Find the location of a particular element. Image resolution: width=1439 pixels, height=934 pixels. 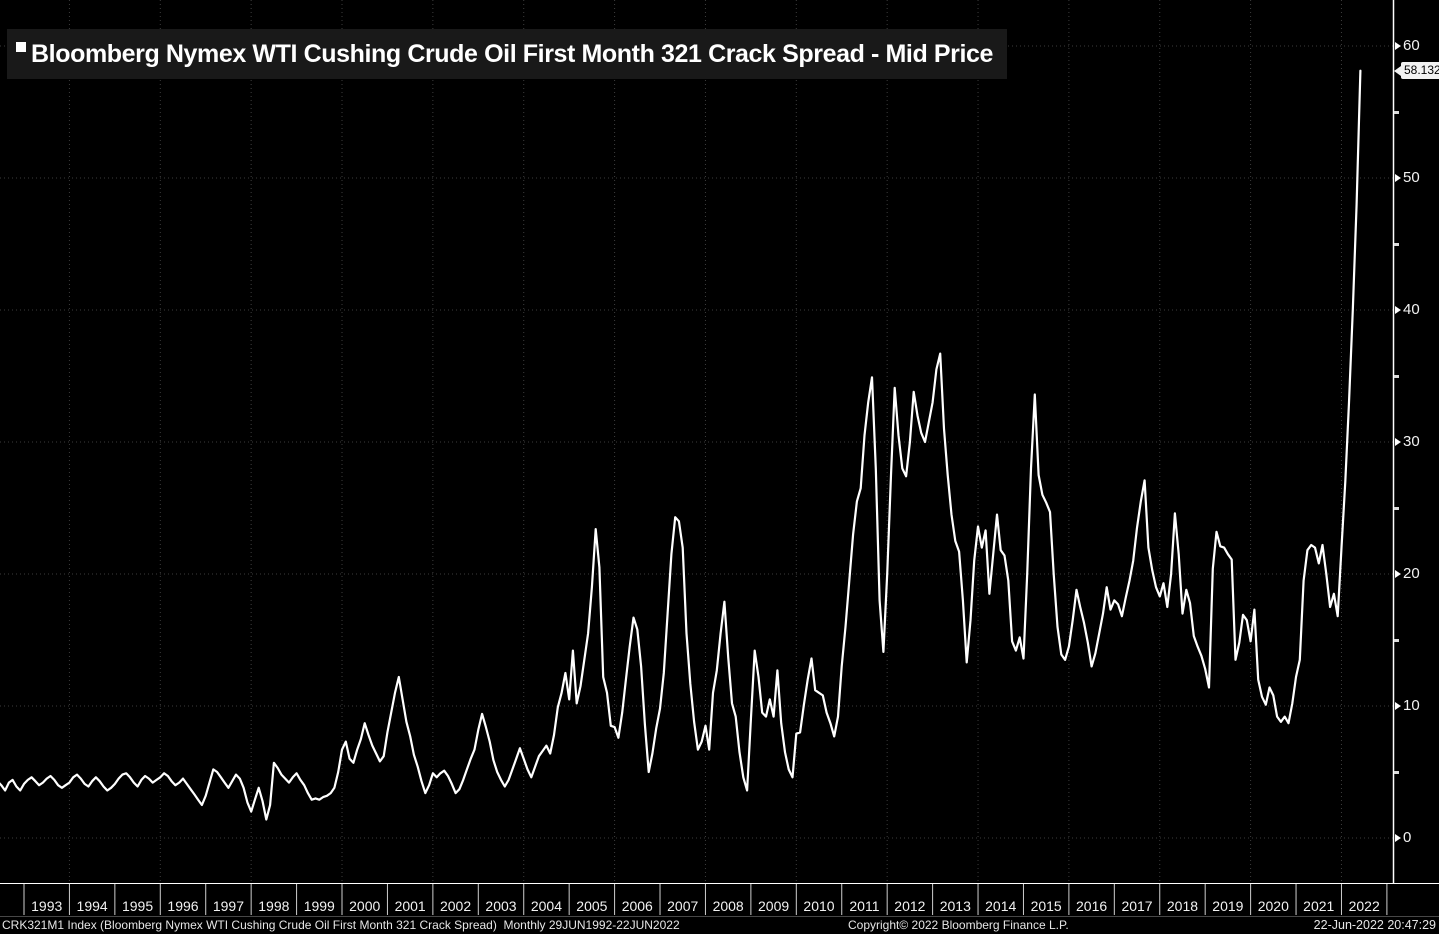

x-axis-year-1998: 1998 is located at coordinates (274, 906).